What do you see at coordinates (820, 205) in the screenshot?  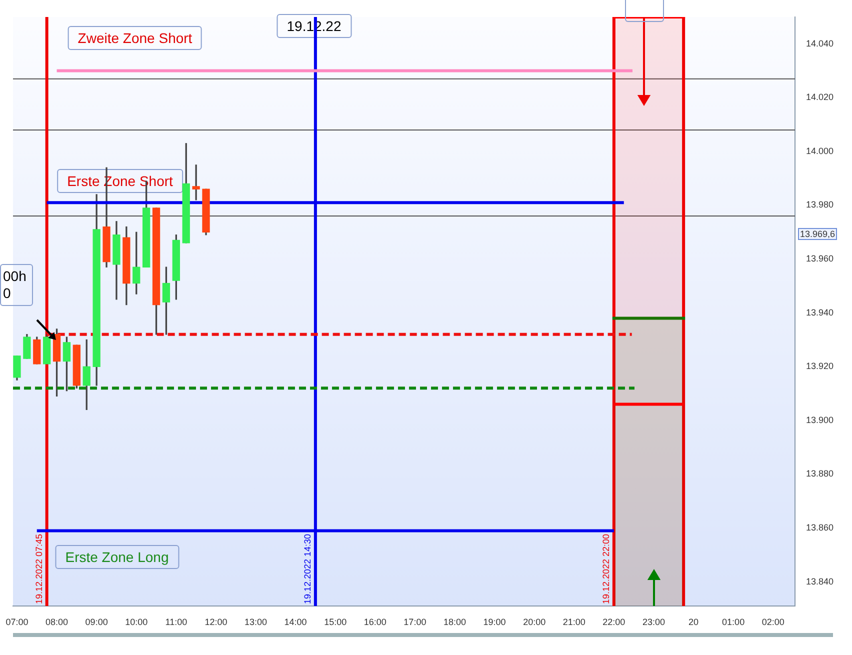 I see `y-tick-label: 13.980` at bounding box center [820, 205].